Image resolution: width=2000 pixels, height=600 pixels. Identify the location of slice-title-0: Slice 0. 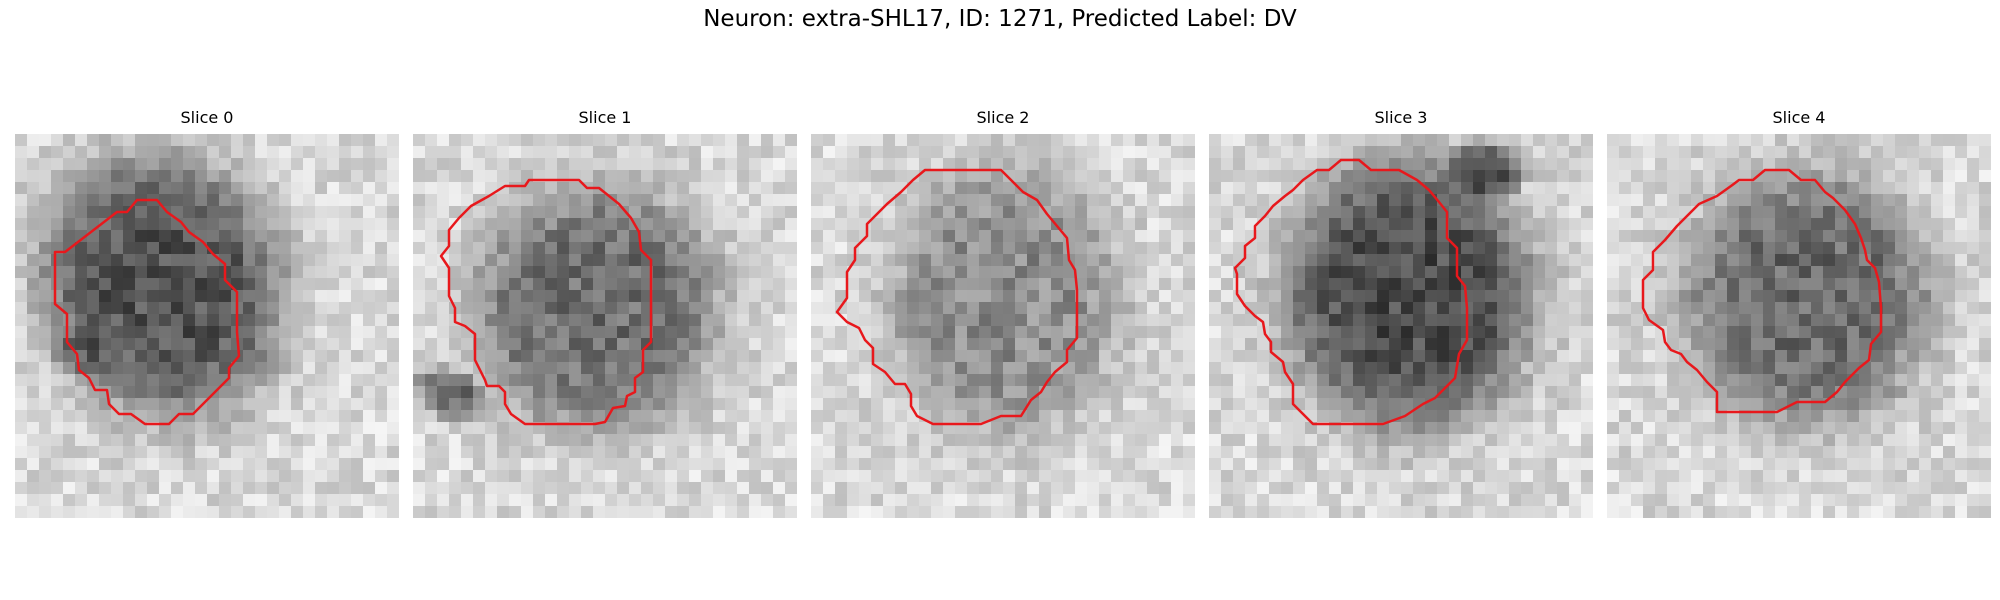
(207, 117).